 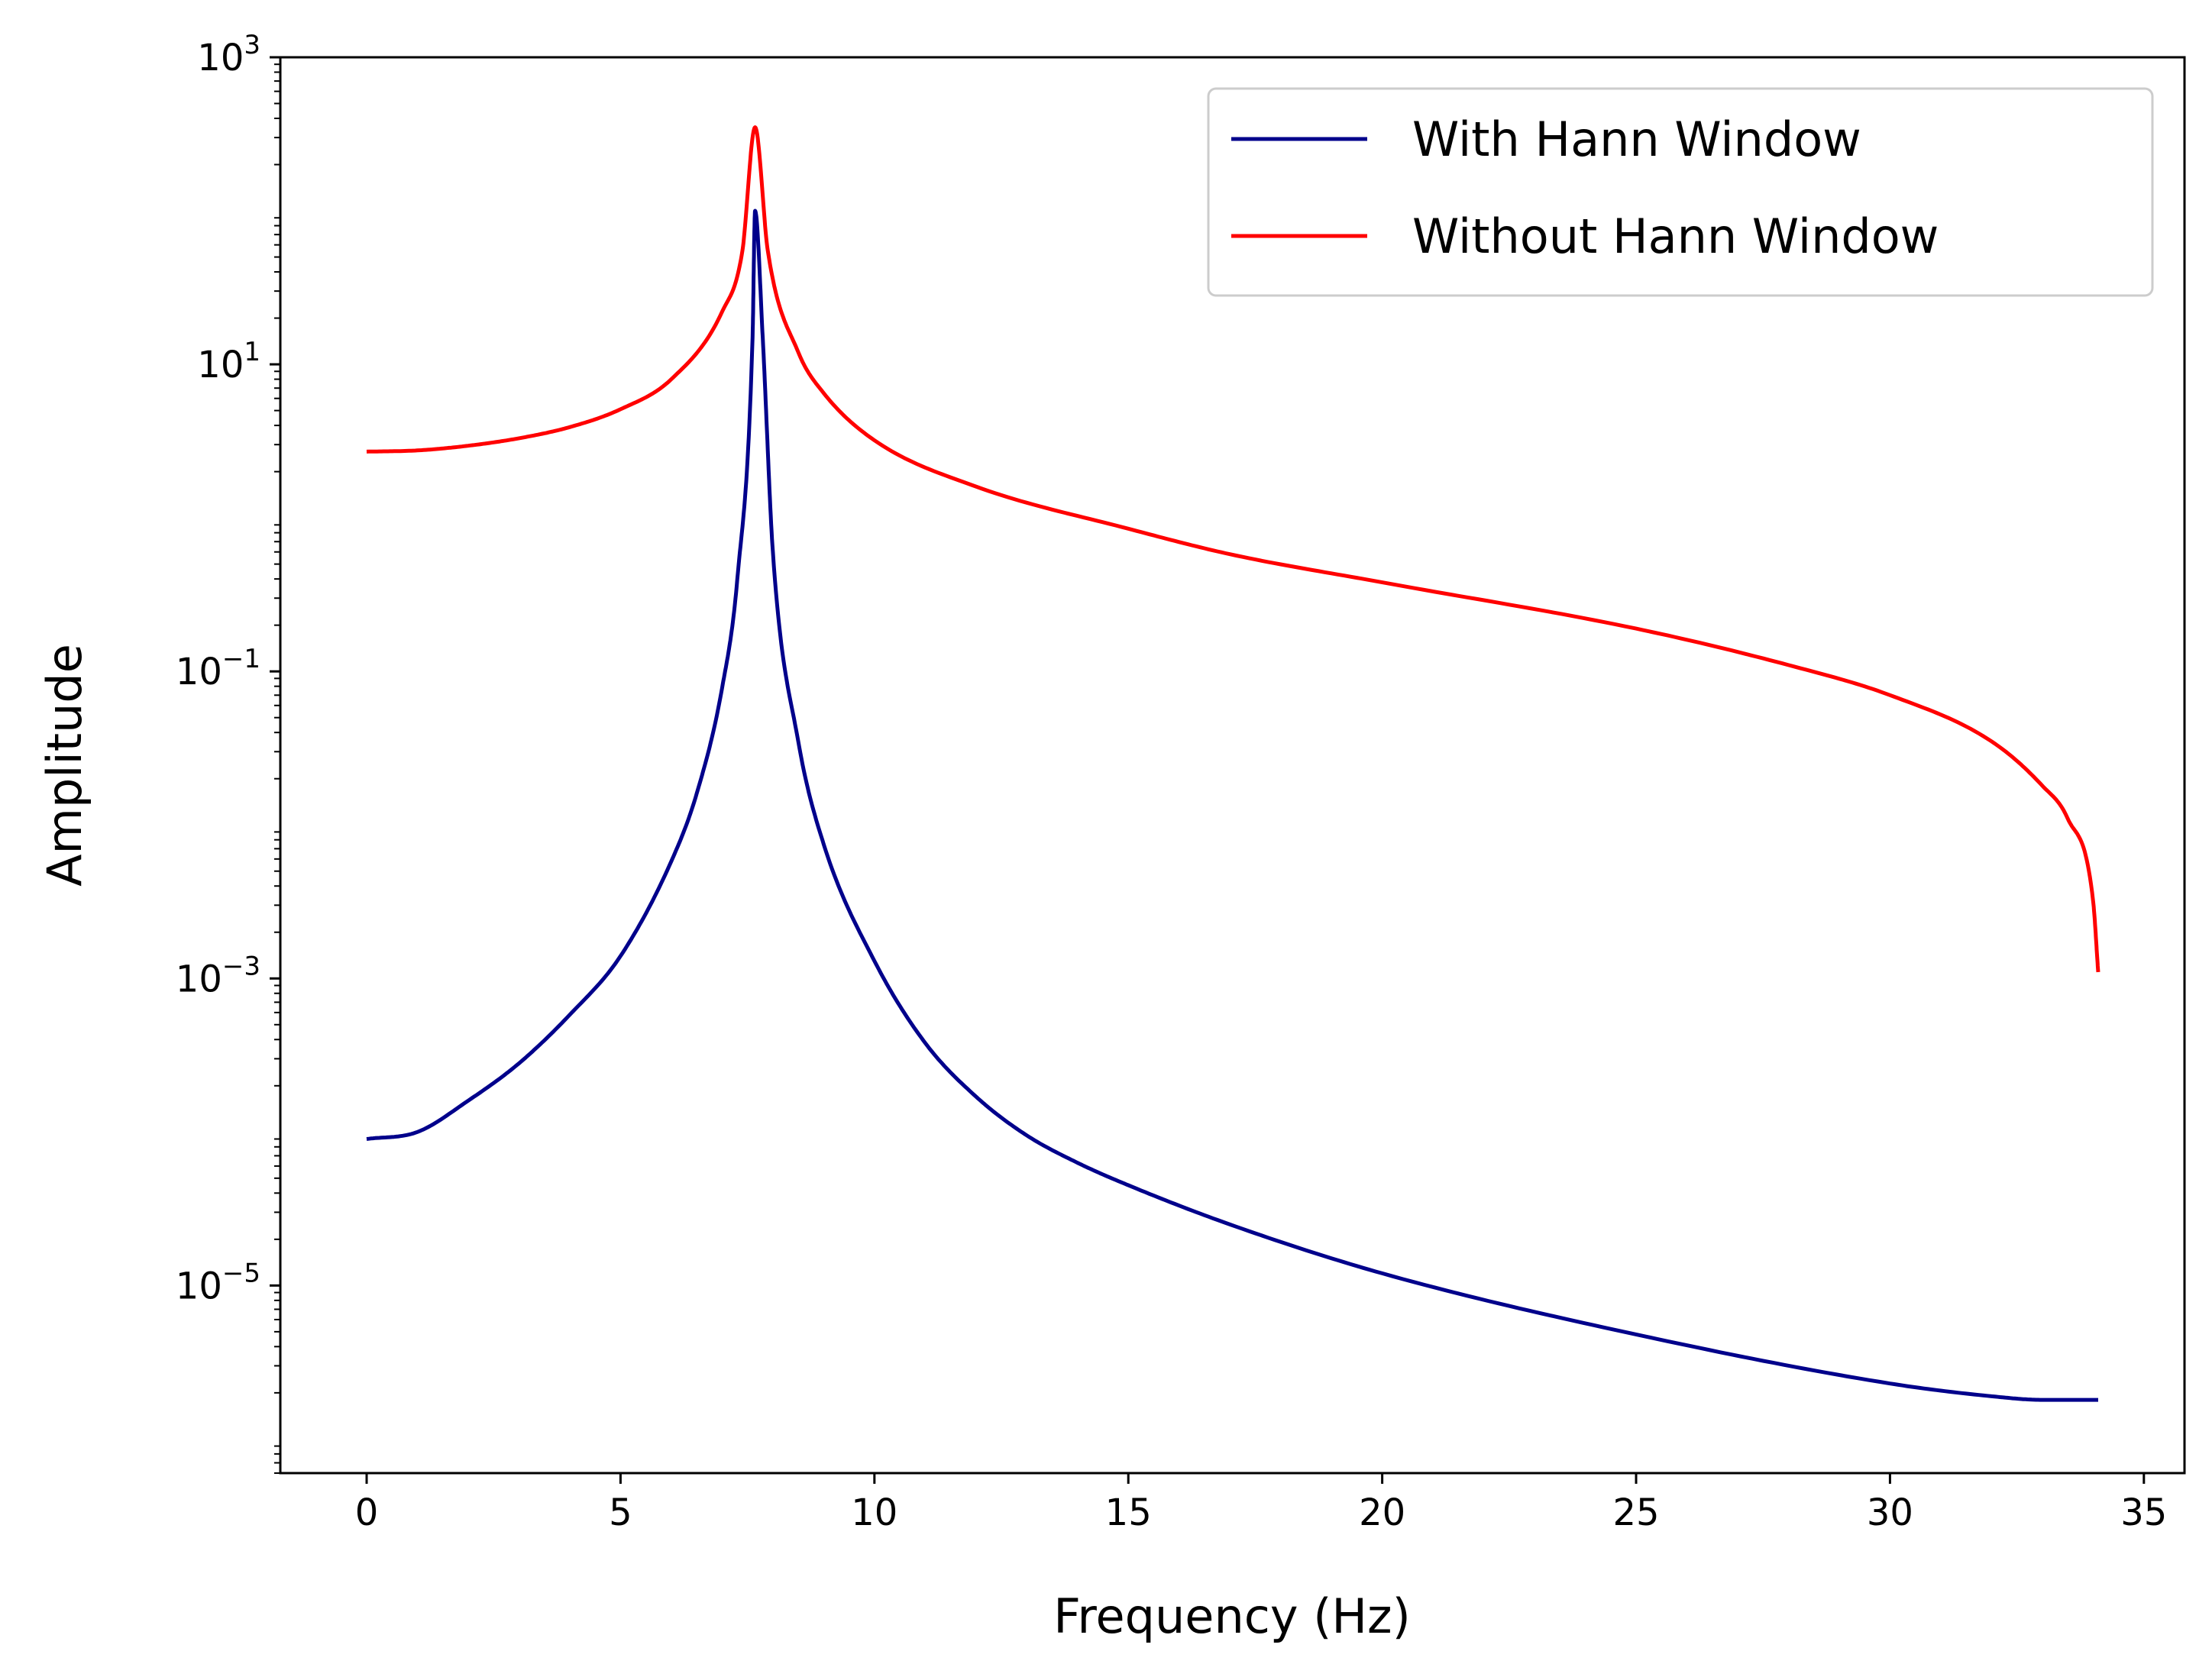 I want to click on legend: With Hann Window Without Hann Window, so click(x=1680, y=192).